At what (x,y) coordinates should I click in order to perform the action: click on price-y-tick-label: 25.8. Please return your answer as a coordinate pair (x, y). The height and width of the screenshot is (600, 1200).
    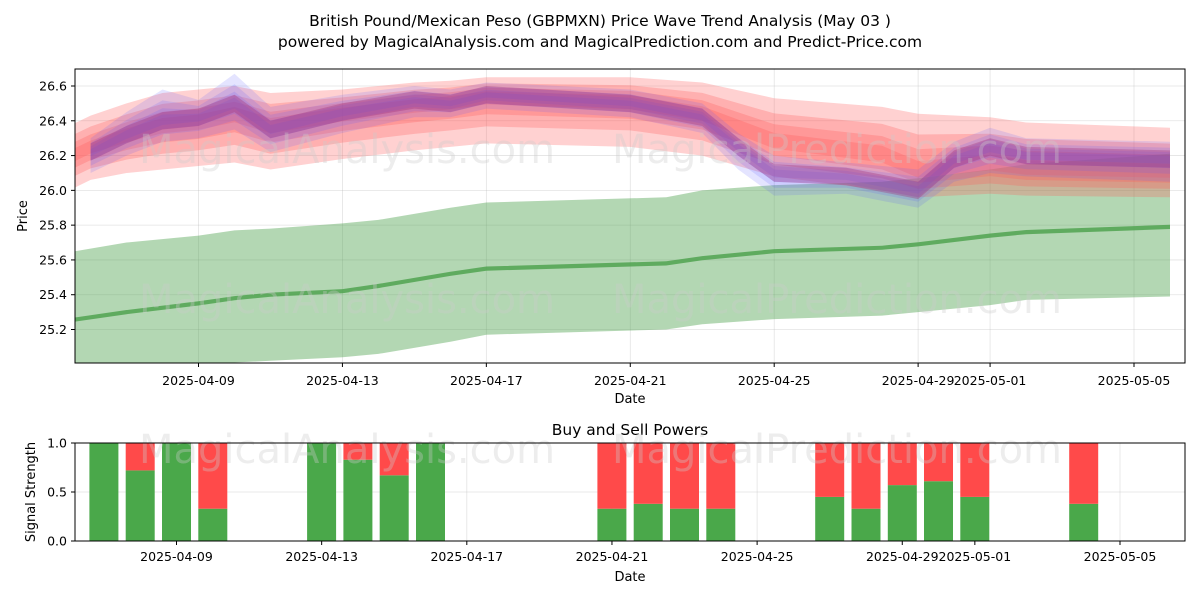
    Looking at the image, I should click on (53, 225).